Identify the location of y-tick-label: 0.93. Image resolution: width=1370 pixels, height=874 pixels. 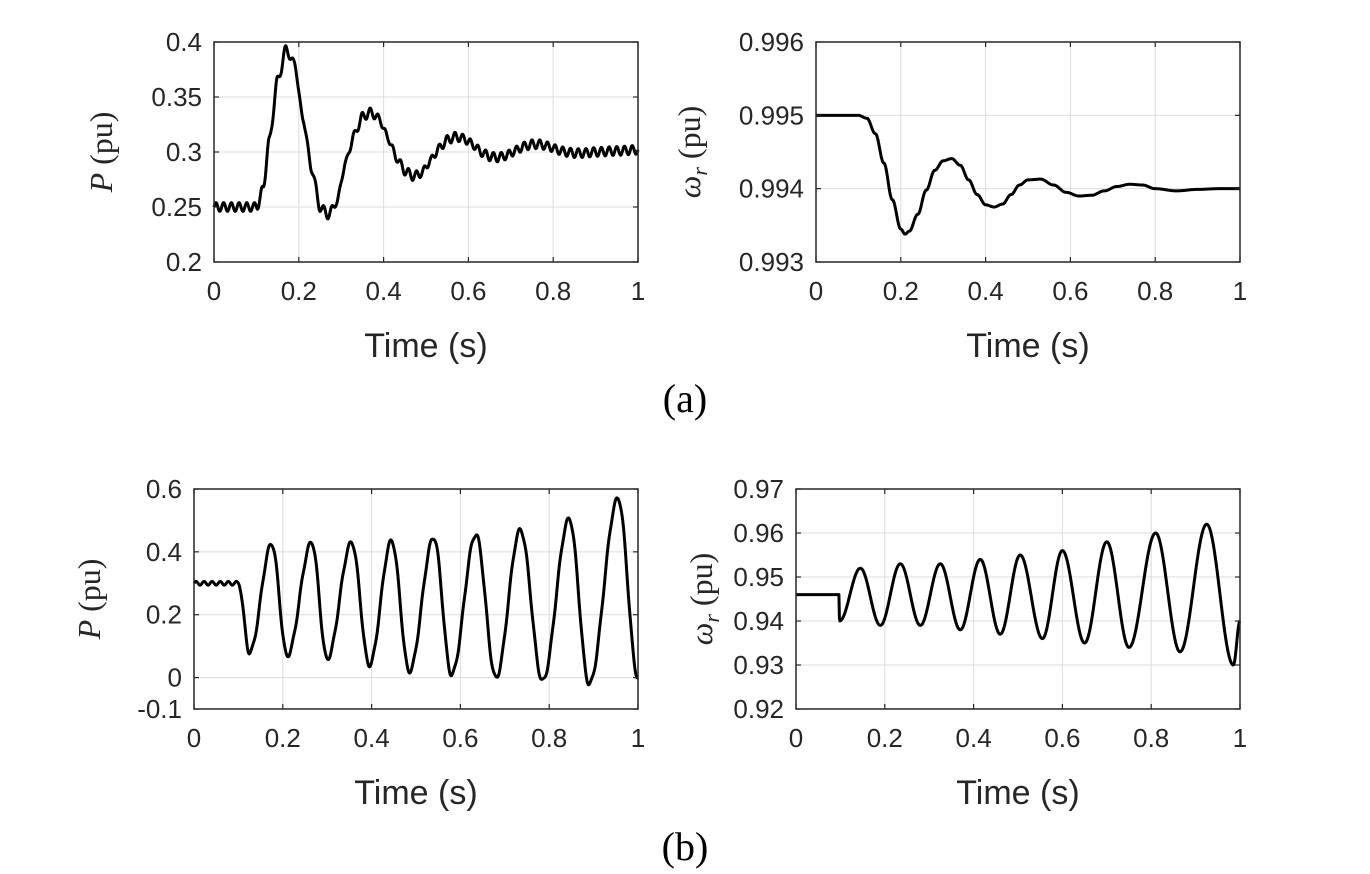
(758, 665).